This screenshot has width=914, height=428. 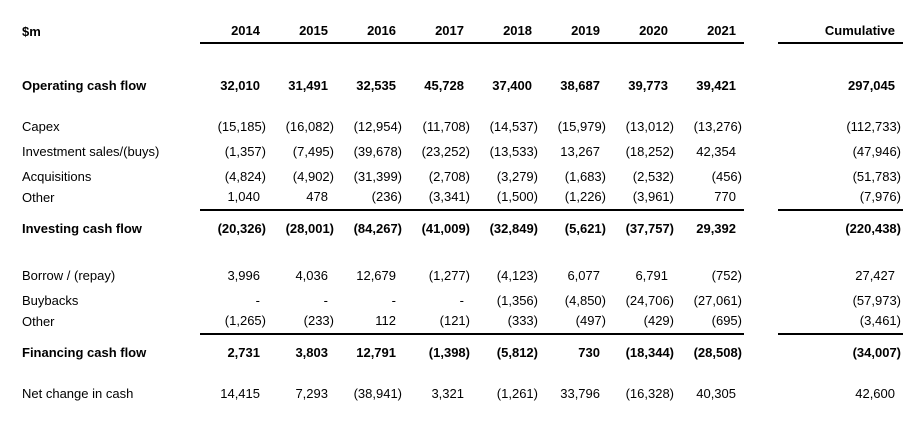 I want to click on row-label: Buybacks, so click(x=50, y=300).